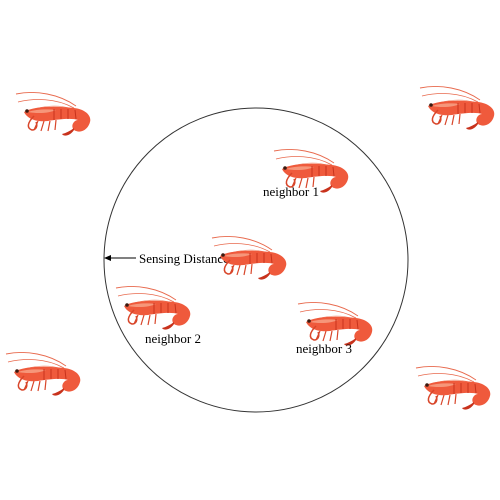 This screenshot has height=500, width=500. What do you see at coordinates (324, 348) in the screenshot?
I see `neighbor-3-label: neighbor 3` at bounding box center [324, 348].